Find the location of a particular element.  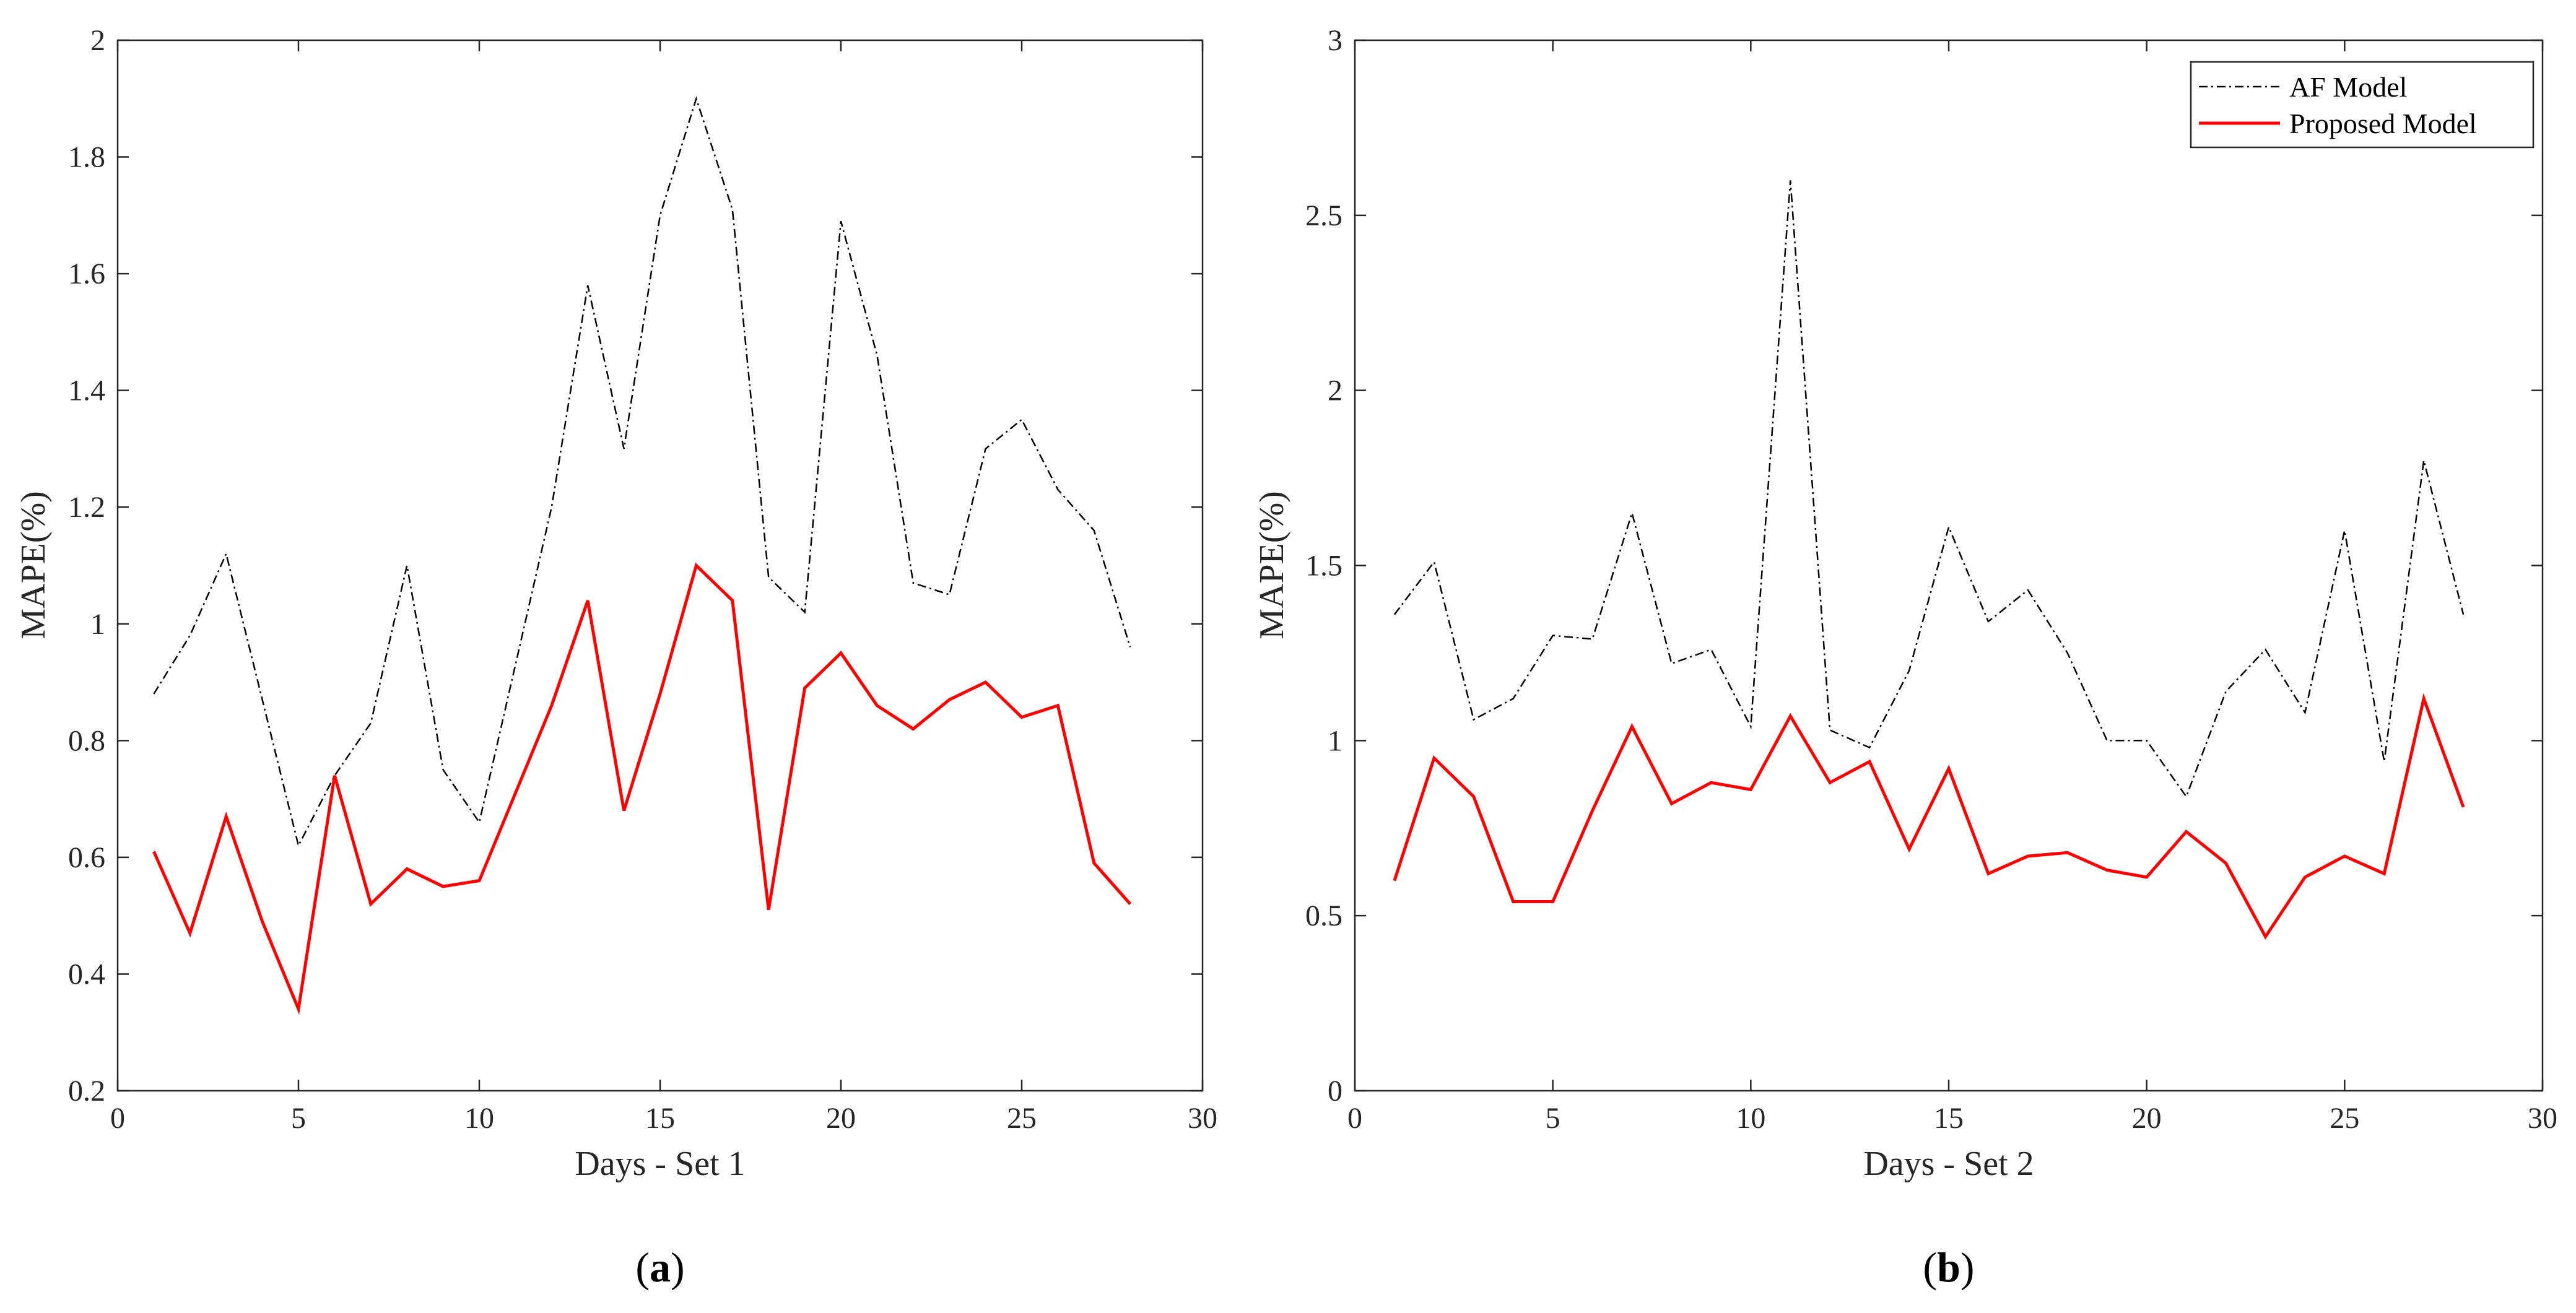

y-tick-label-a-1: 0.4 is located at coordinates (86, 974).